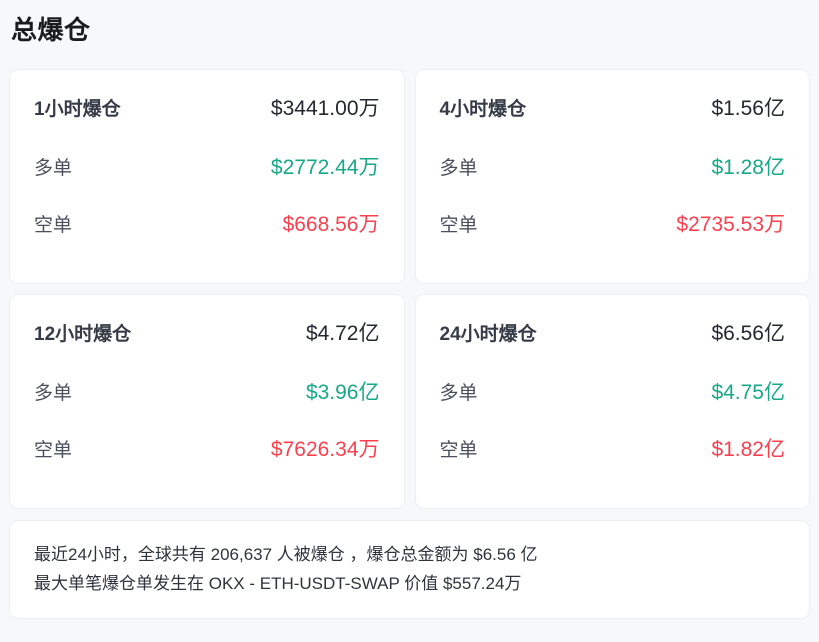 This screenshot has width=819, height=642. What do you see at coordinates (730, 224) in the screenshot?
I see `short-value: $2735.53万` at bounding box center [730, 224].